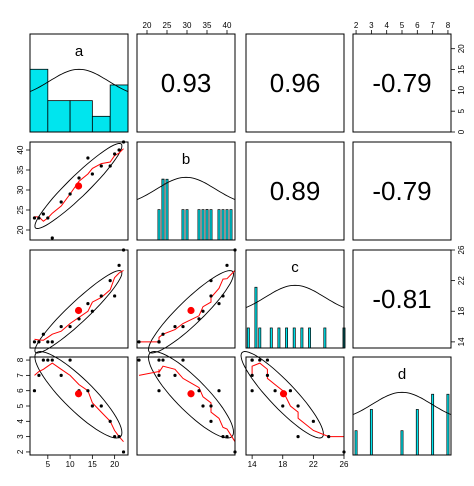 This screenshot has height=486, width=474. What do you see at coordinates (79, 403) in the screenshot?
I see `panel-d-a` at bounding box center [79, 403].